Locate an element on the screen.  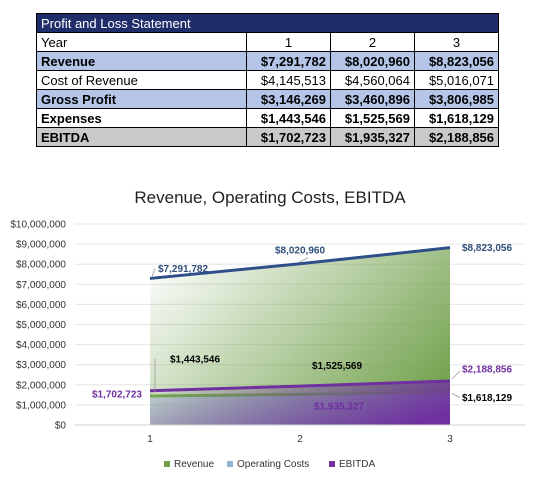
x-tick-label: 3 is located at coordinates (450, 439).